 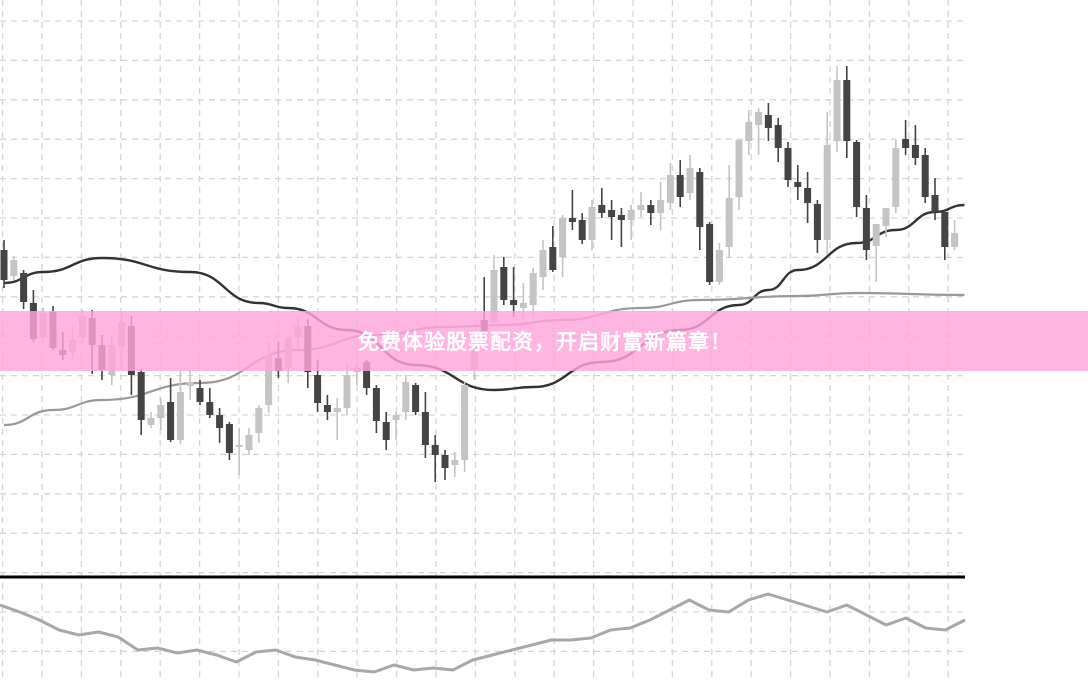 I want to click on oscillator-panel, so click(x=483, y=633).